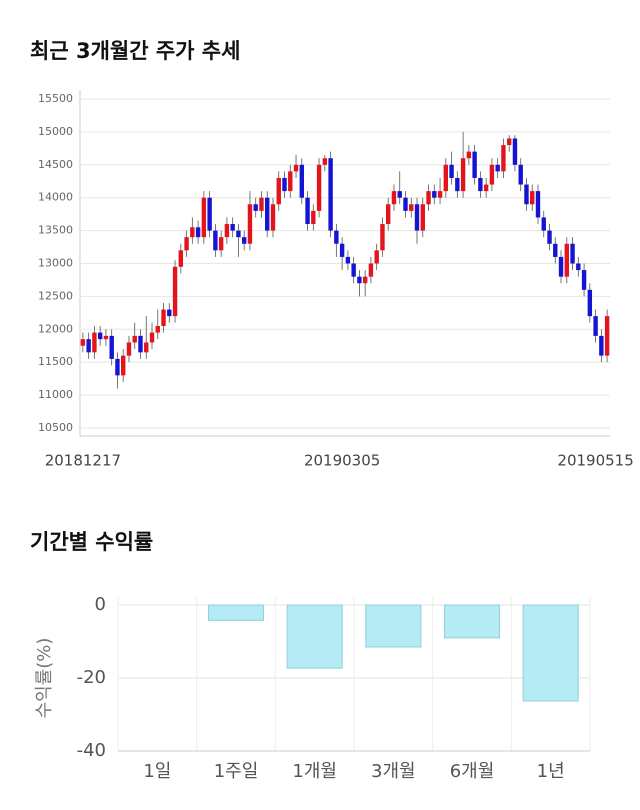 The height and width of the screenshot is (810, 640). Describe the element at coordinates (595, 461) in the screenshot. I see `x-tick-label: 20190515` at that location.